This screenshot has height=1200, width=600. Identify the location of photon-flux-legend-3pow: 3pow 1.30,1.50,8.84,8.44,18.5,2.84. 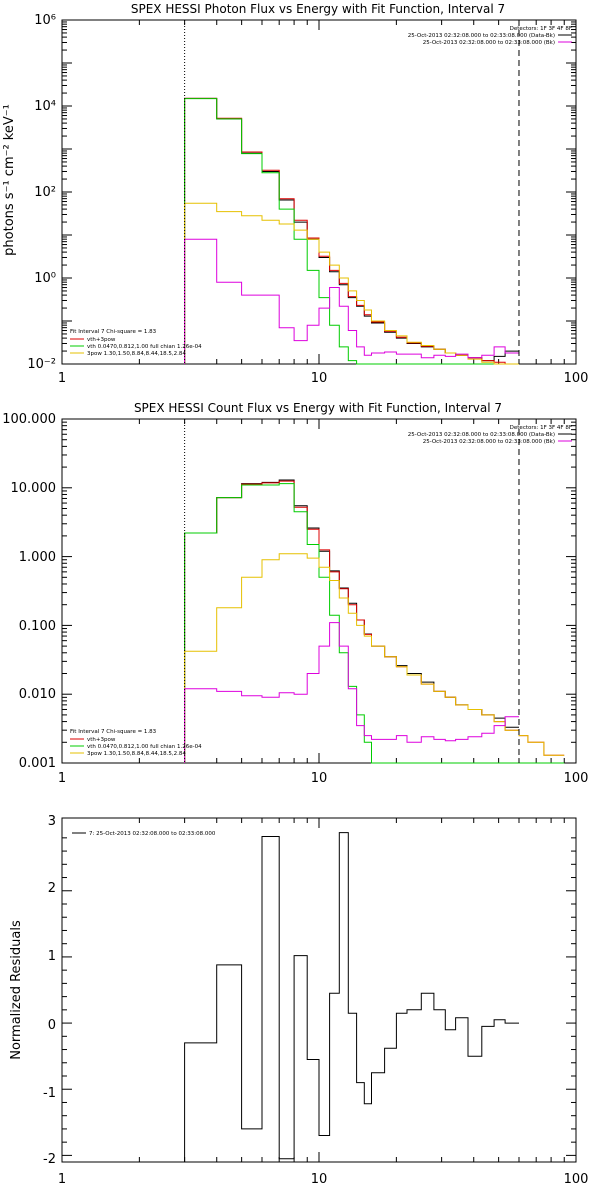
(136, 354).